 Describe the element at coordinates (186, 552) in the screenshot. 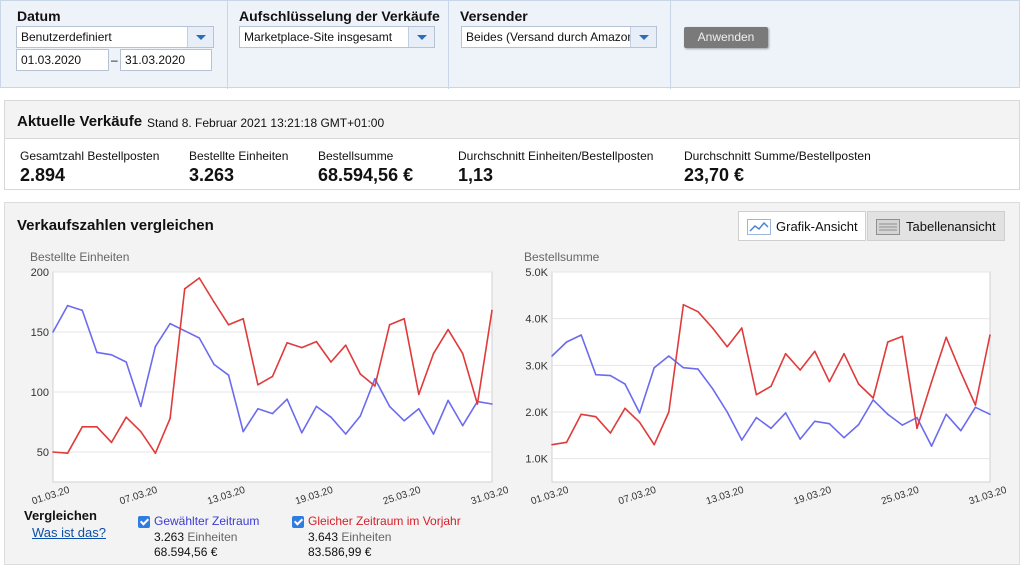

I see `legend-sum: 68.594,56 €` at that location.